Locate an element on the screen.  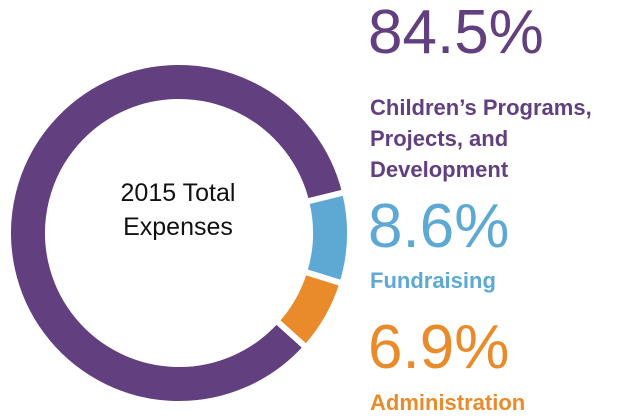
category-label: Administration is located at coordinates (448, 402).